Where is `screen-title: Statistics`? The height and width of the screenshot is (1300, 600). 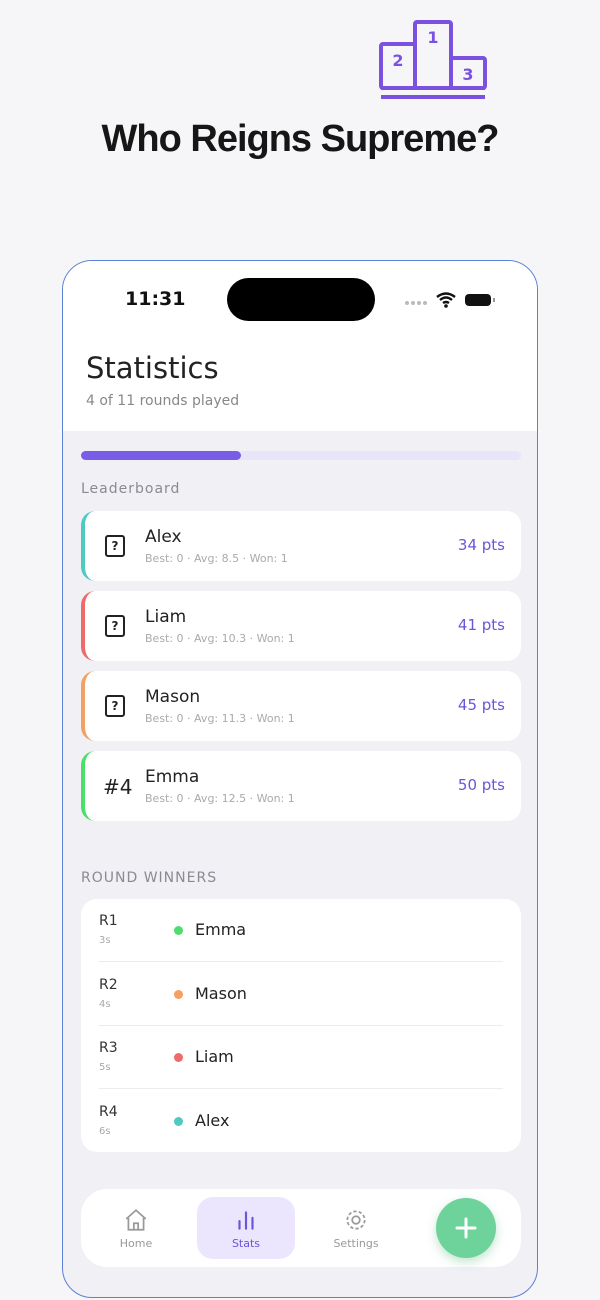 screen-title: Statistics is located at coordinates (152, 368).